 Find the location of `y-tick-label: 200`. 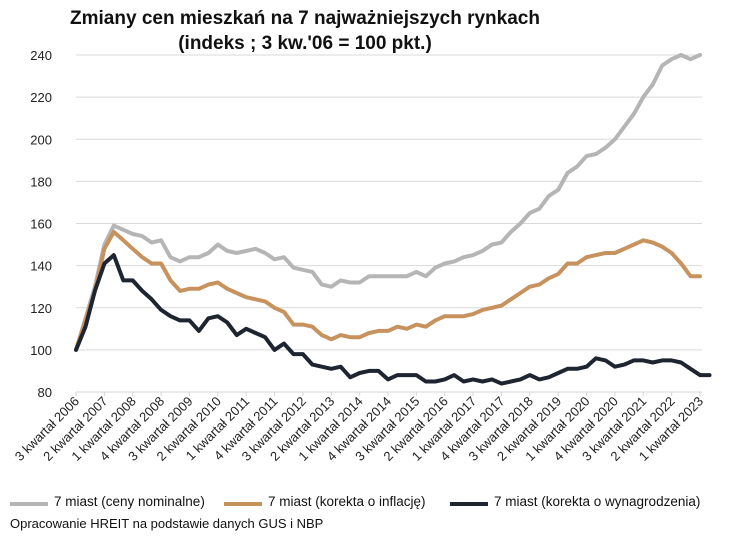

y-tick-label: 200 is located at coordinates (41, 139).